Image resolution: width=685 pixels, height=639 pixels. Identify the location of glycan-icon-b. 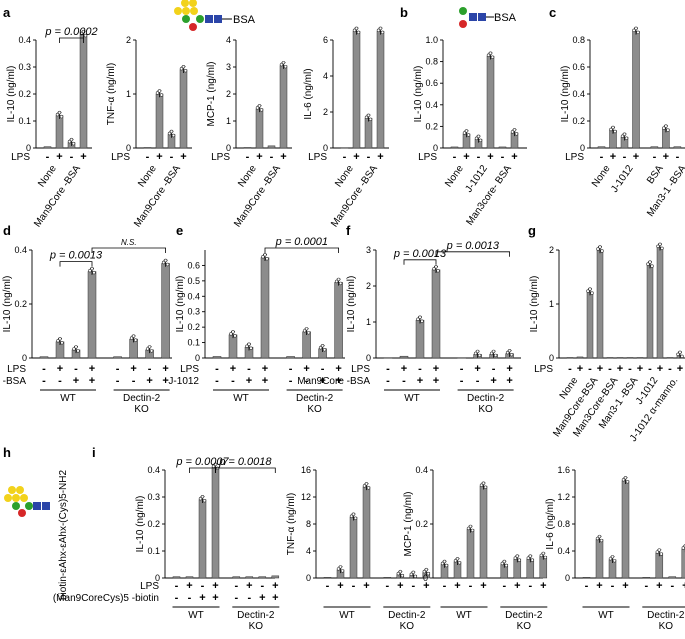
(476, 17).